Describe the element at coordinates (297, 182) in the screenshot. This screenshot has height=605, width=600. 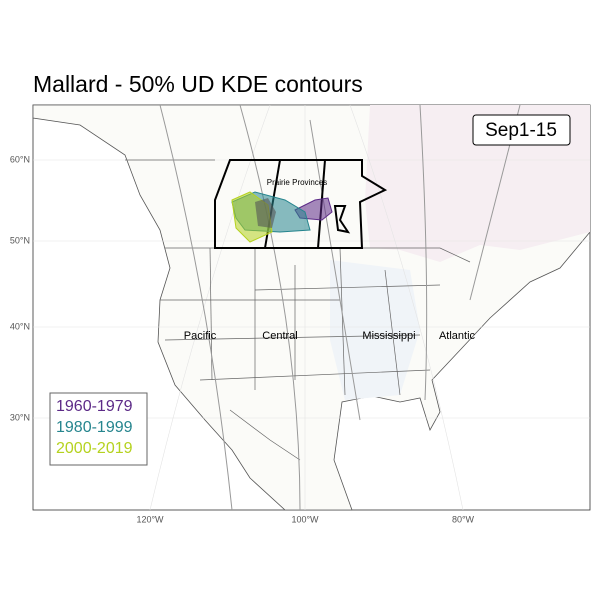
I see `region-label: Prairie Provinces` at that location.